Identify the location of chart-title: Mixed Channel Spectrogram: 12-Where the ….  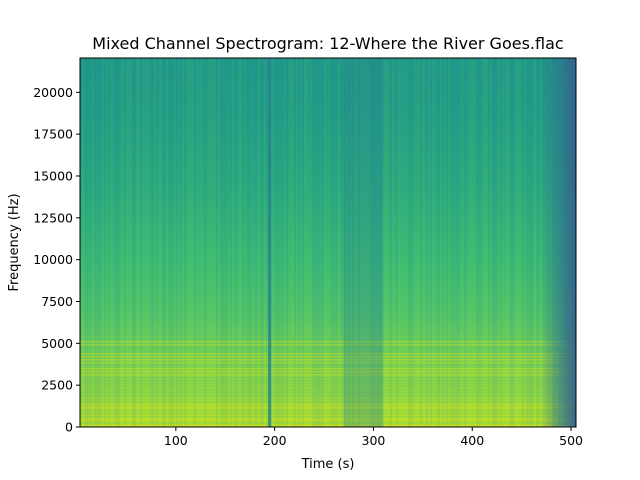
(327, 43).